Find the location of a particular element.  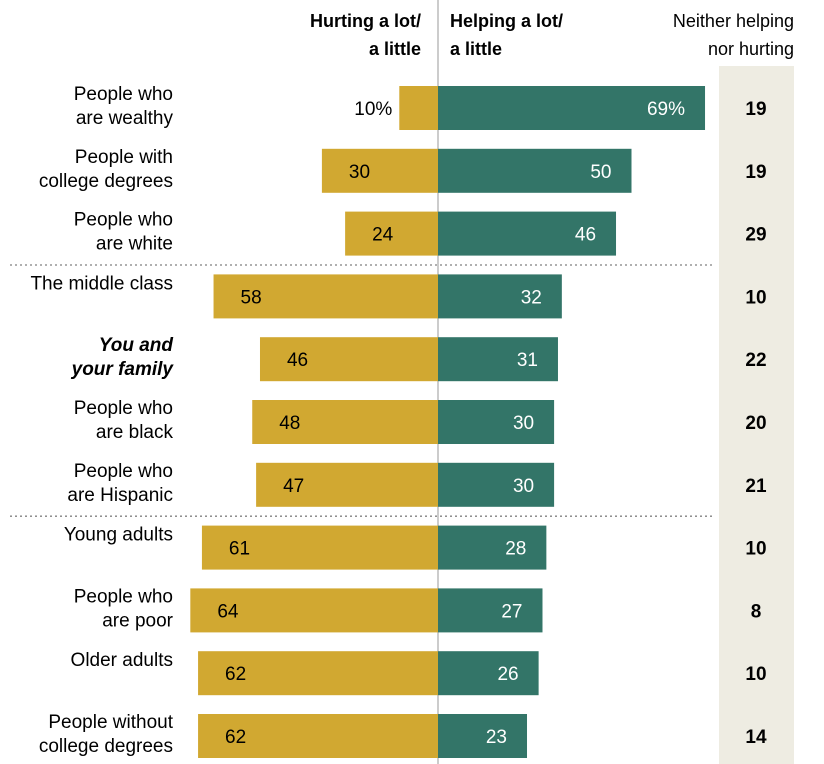

value-label-hurting: 30 is located at coordinates (359, 172).